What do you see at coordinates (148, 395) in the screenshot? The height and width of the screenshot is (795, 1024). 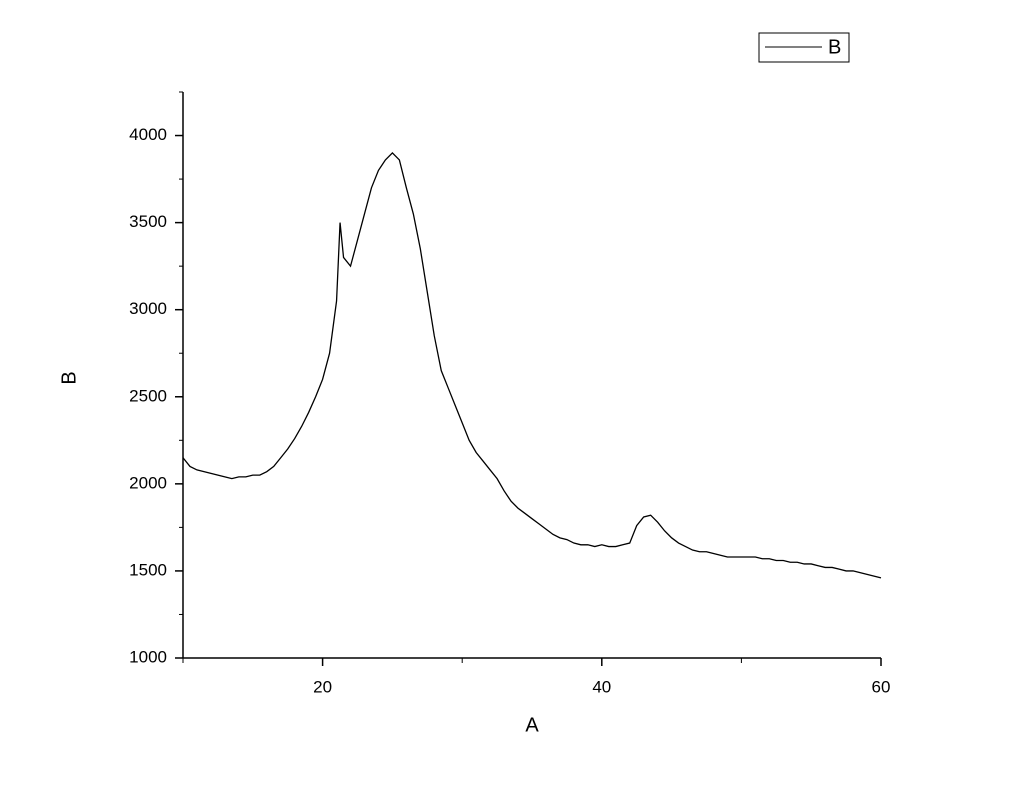 I see `y-tick-label: 2500` at bounding box center [148, 395].